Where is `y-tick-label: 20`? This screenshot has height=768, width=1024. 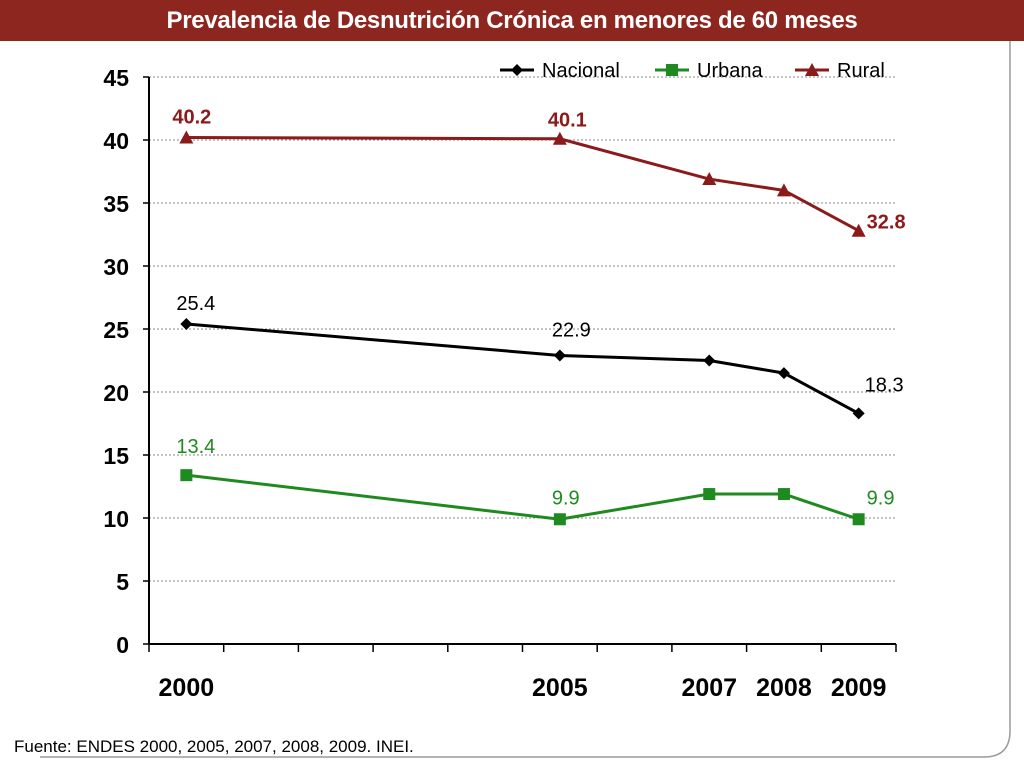 y-tick-label: 20 is located at coordinates (116, 393).